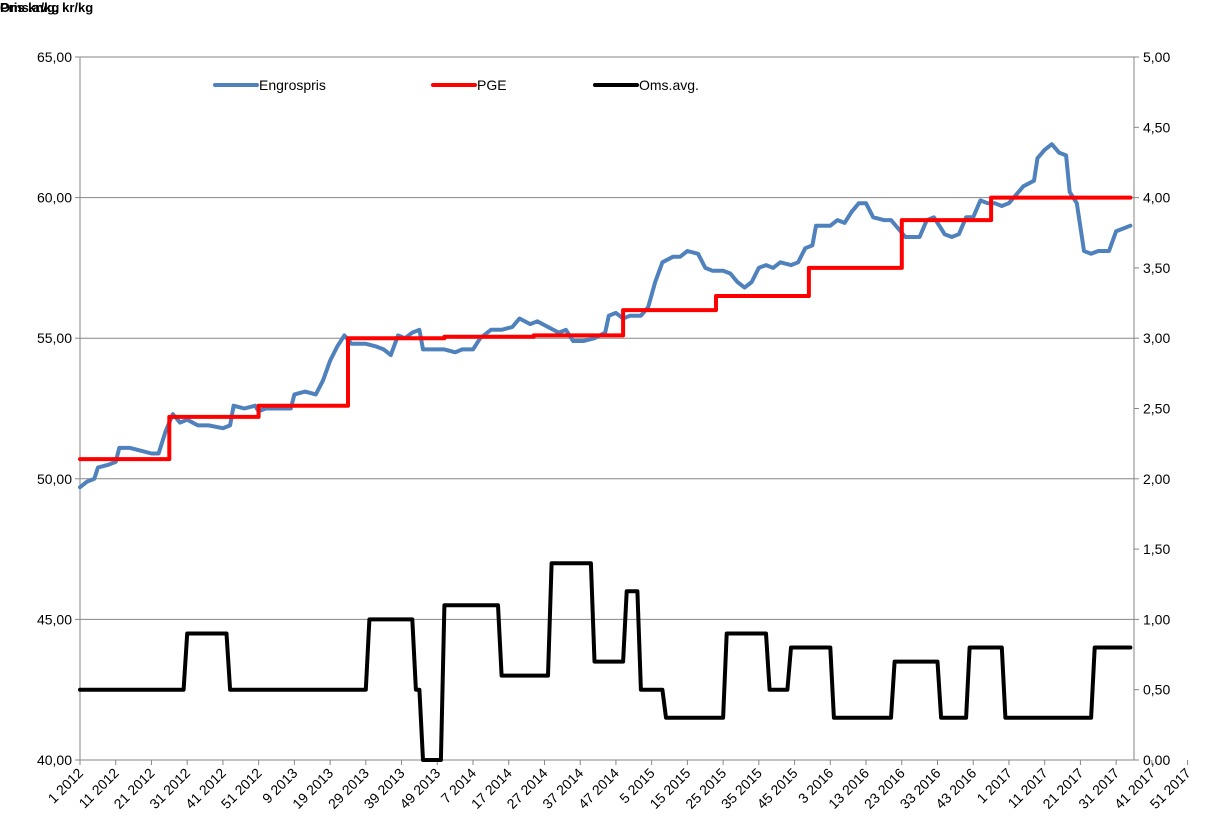 This screenshot has height=836, width=1206. Describe the element at coordinates (1156, 268) in the screenshot. I see `right-tick-label: 3,50` at that location.